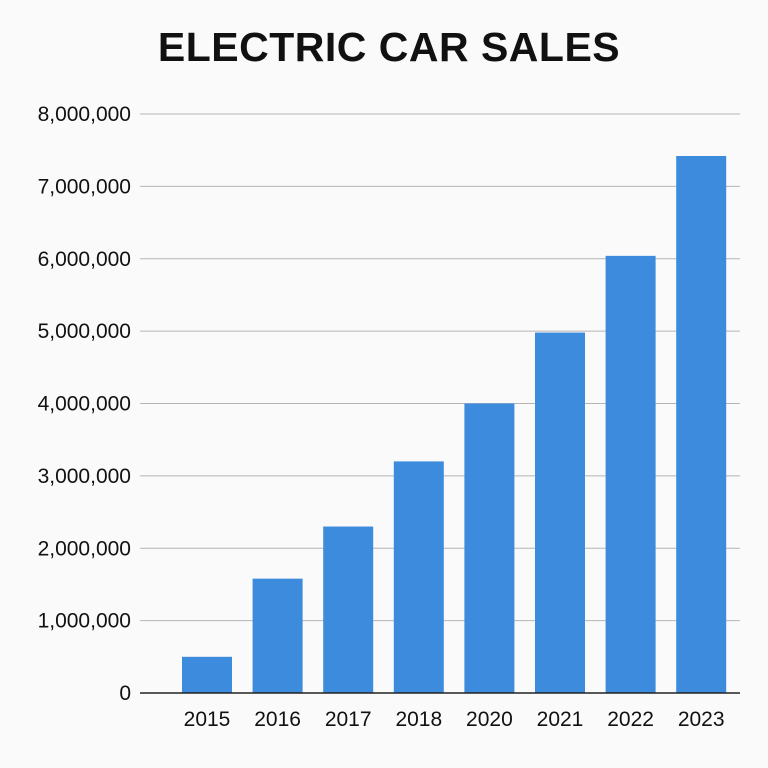 The height and width of the screenshot is (768, 768). Describe the element at coordinates (389, 47) in the screenshot. I see `chart-title: ELECTRIC CAR SALES` at that location.